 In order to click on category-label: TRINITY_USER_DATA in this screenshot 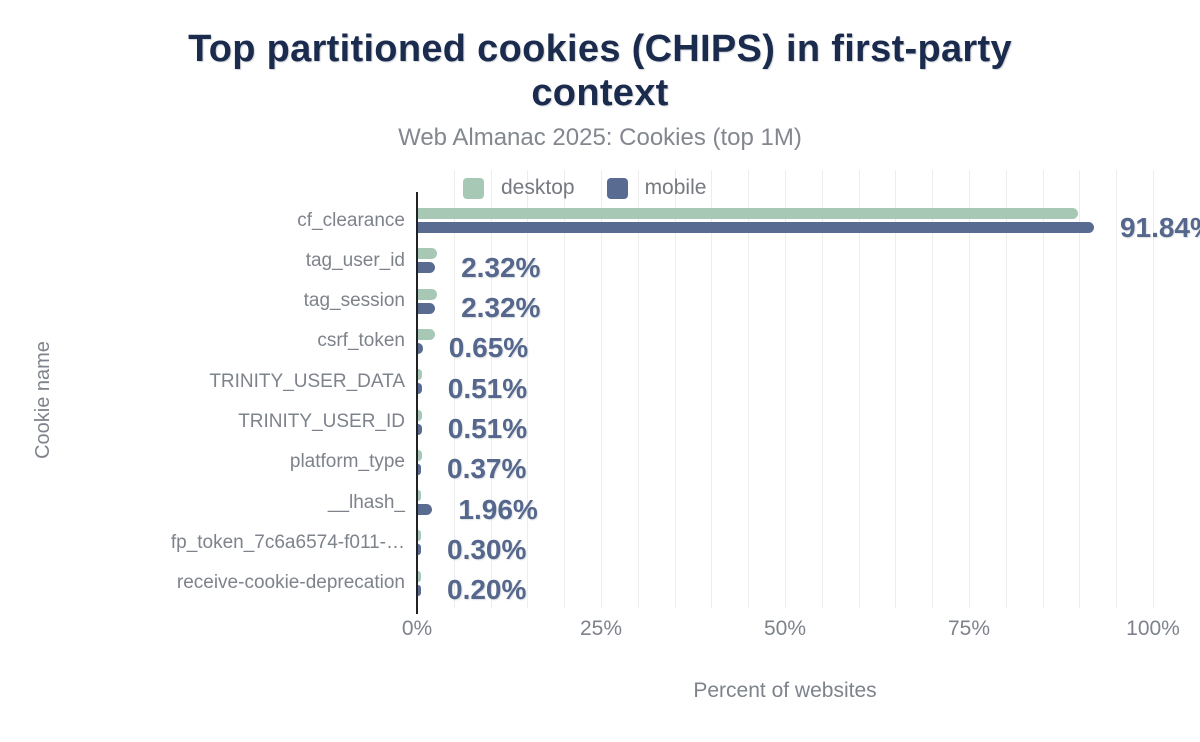, I will do `click(307, 381)`.